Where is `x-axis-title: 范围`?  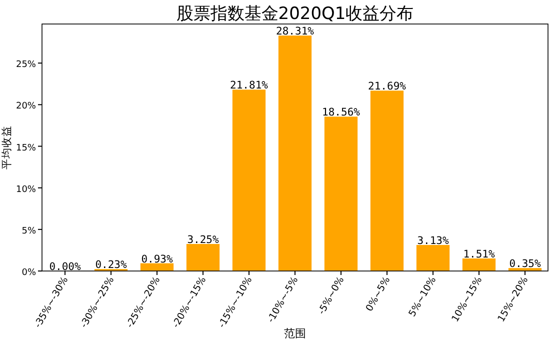 x-axis-title: 范围 is located at coordinates (295, 333).